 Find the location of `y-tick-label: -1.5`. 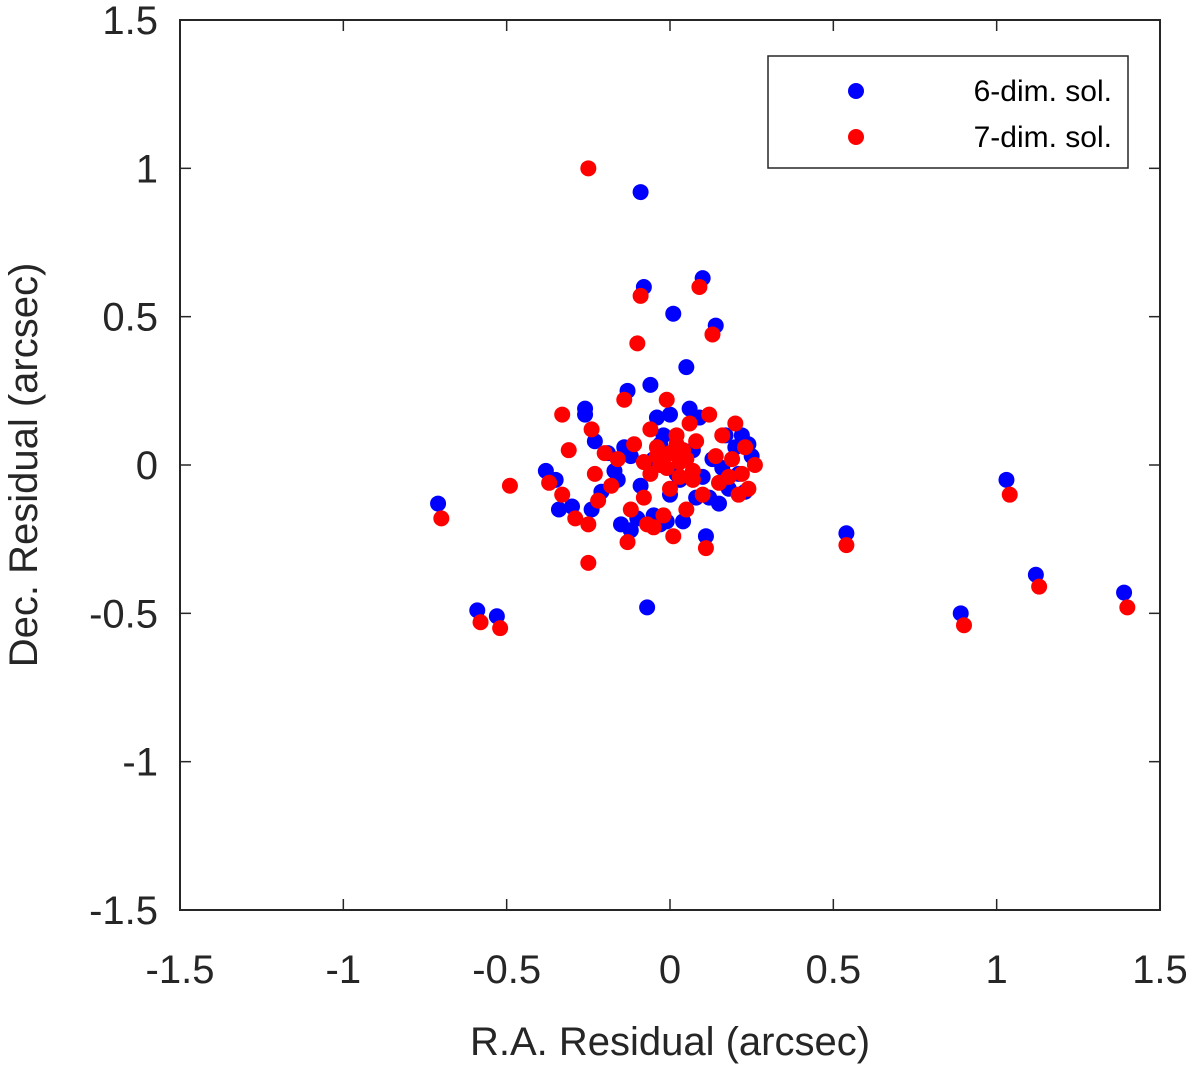

y-tick-label: -1.5 is located at coordinates (123, 911).